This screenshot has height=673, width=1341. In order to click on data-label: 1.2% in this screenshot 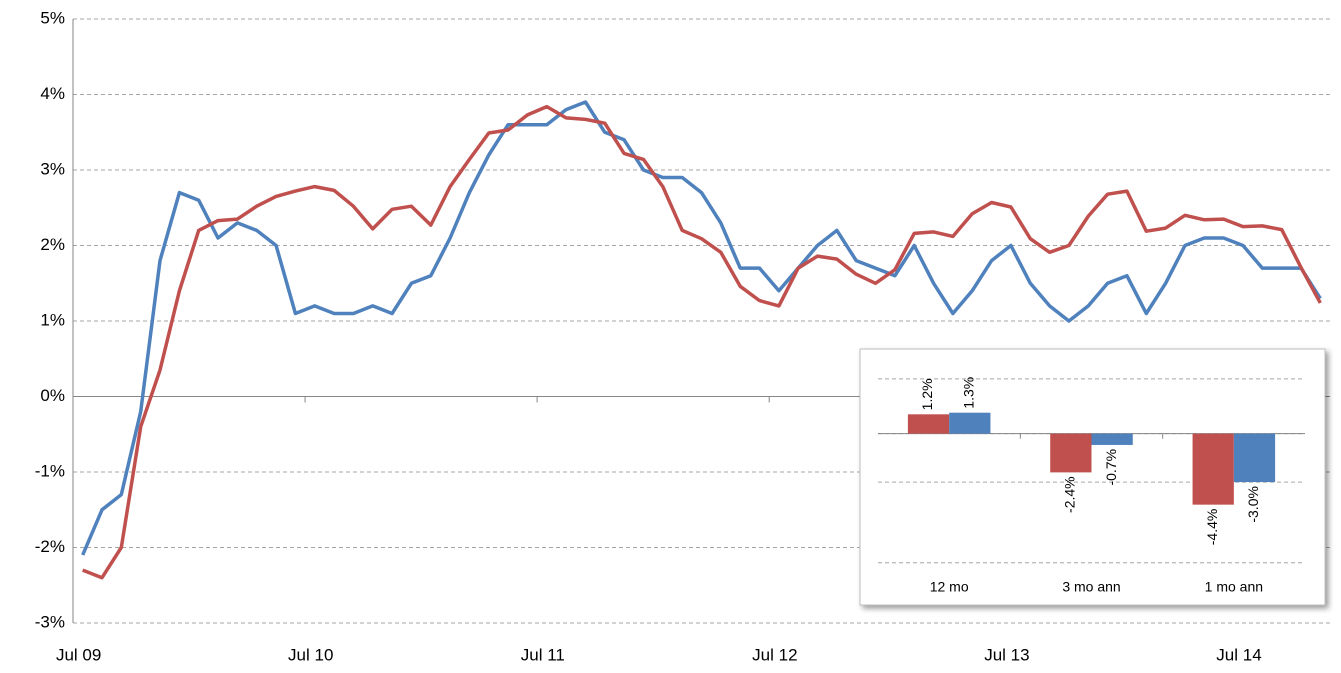, I will do `click(927, 394)`.